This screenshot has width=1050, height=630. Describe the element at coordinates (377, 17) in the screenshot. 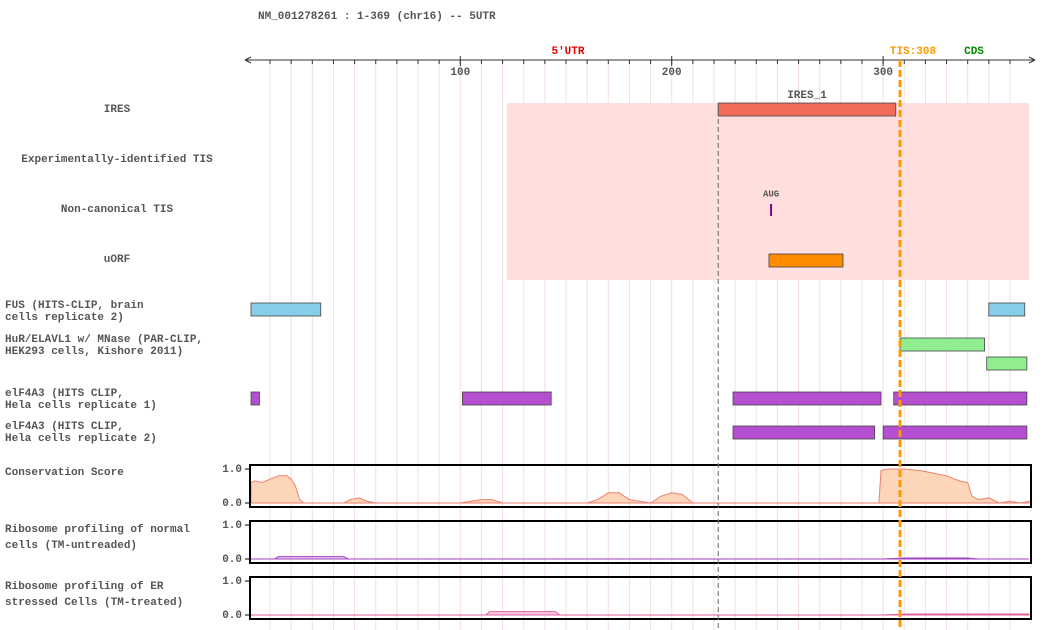

I see `header: NM_001278261 : 1-369 (chr16) -- 5UTR` at that location.